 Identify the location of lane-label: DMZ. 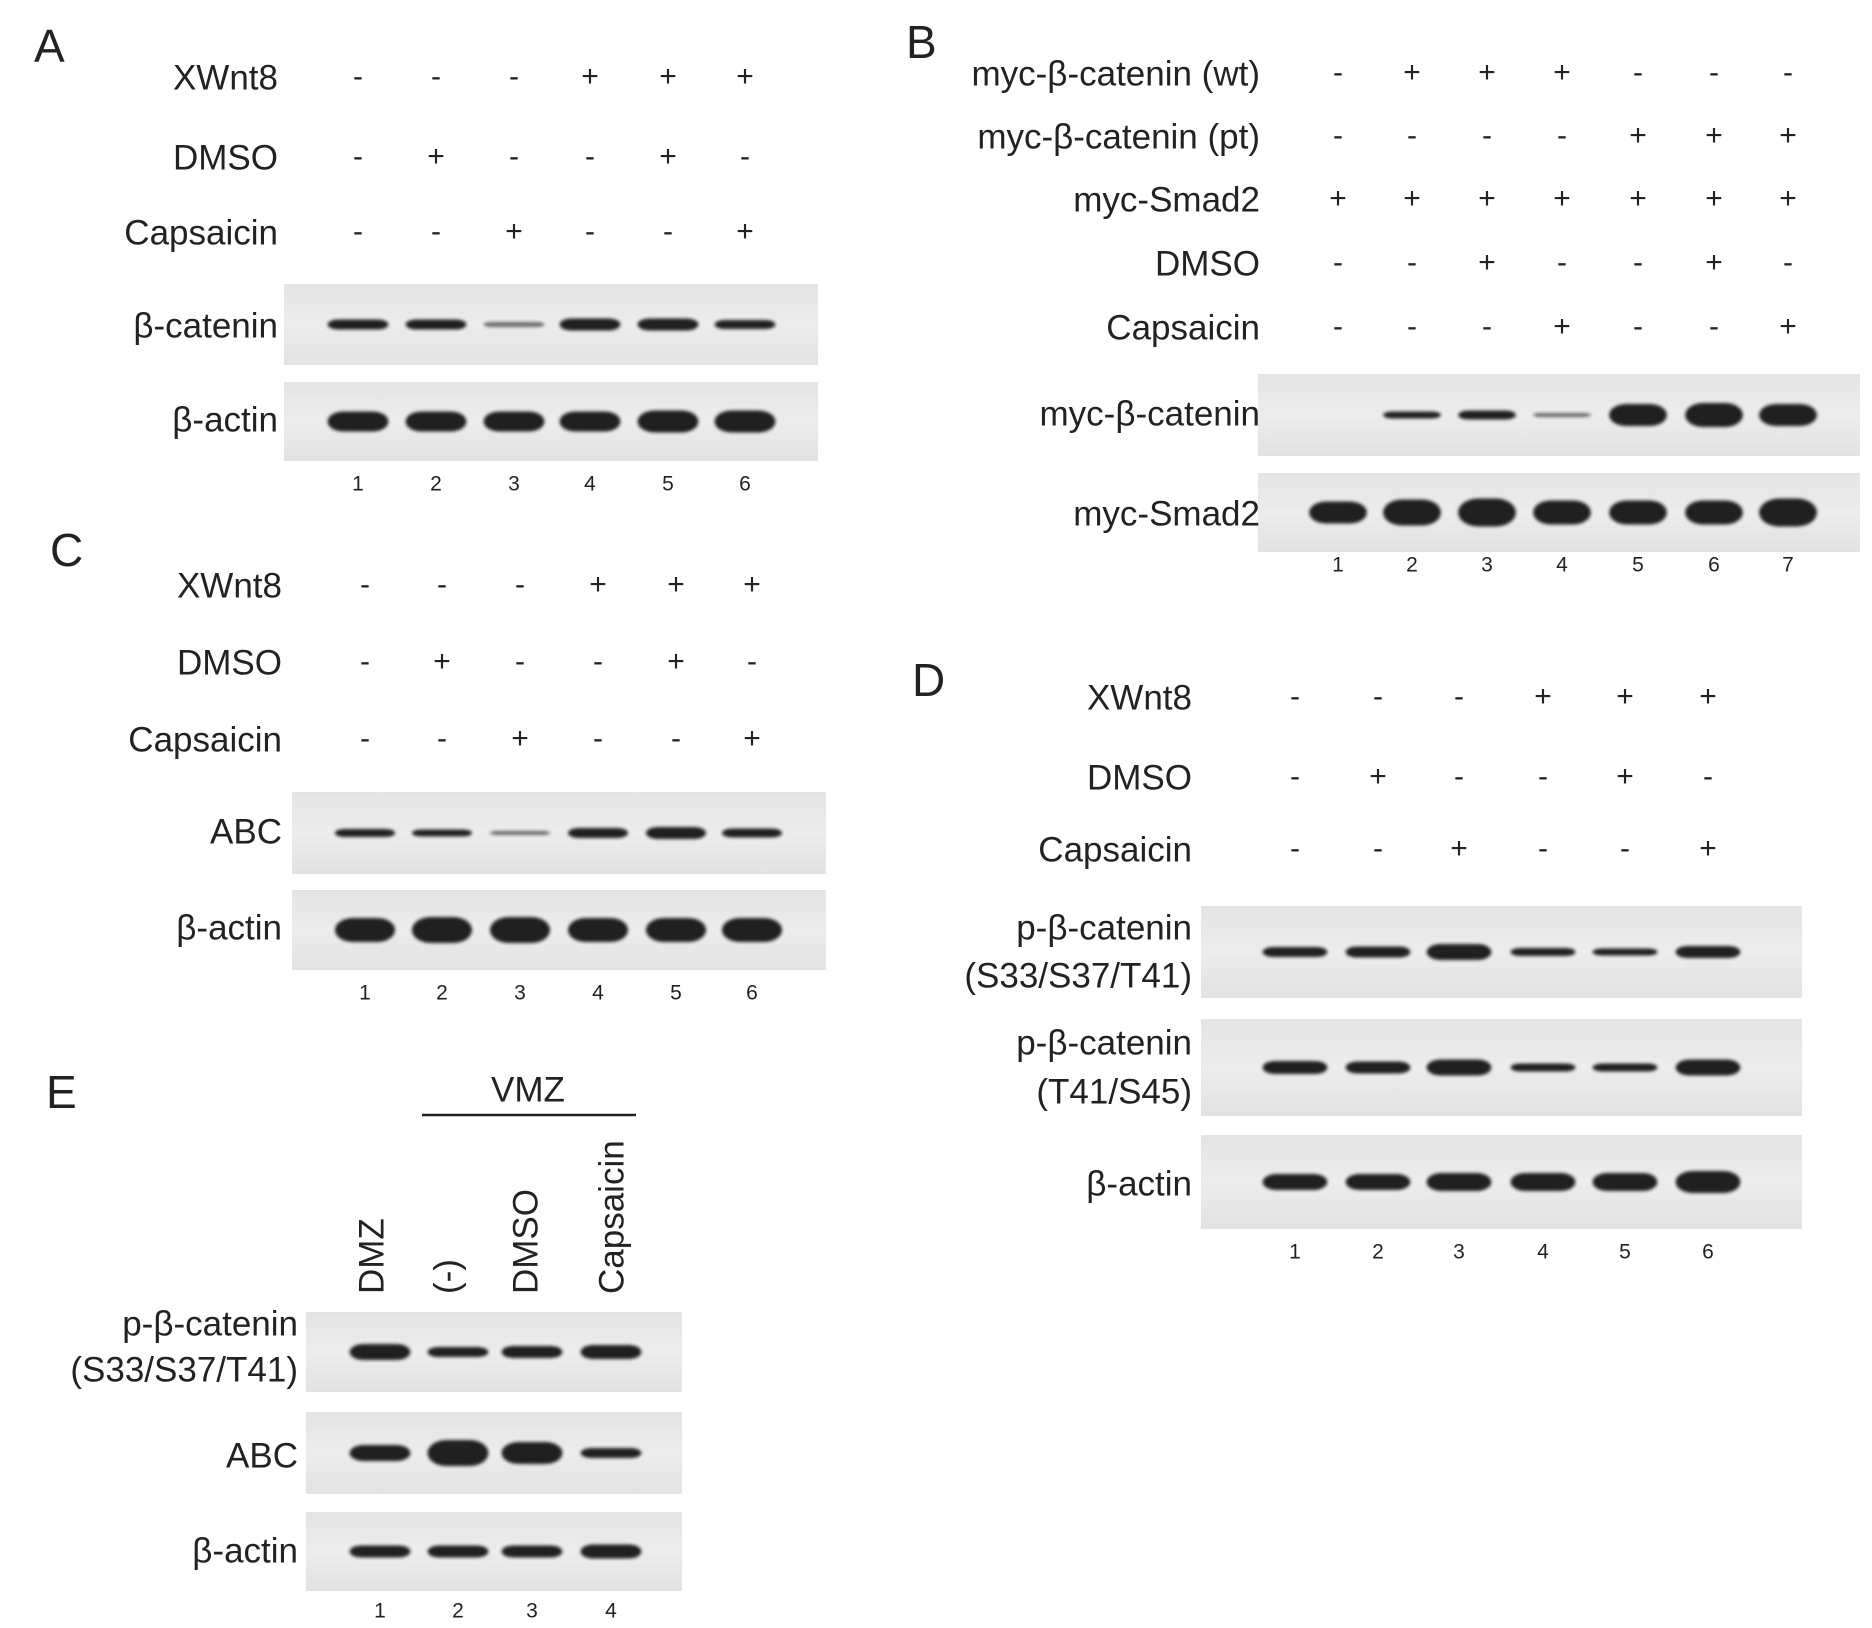
(371, 1256).